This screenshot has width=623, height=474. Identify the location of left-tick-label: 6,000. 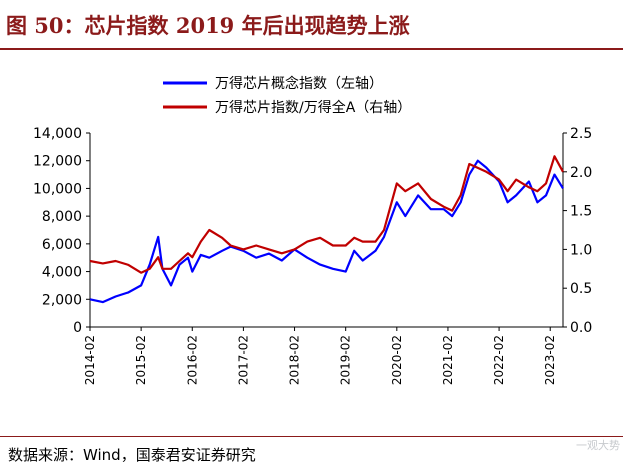
(62, 245).